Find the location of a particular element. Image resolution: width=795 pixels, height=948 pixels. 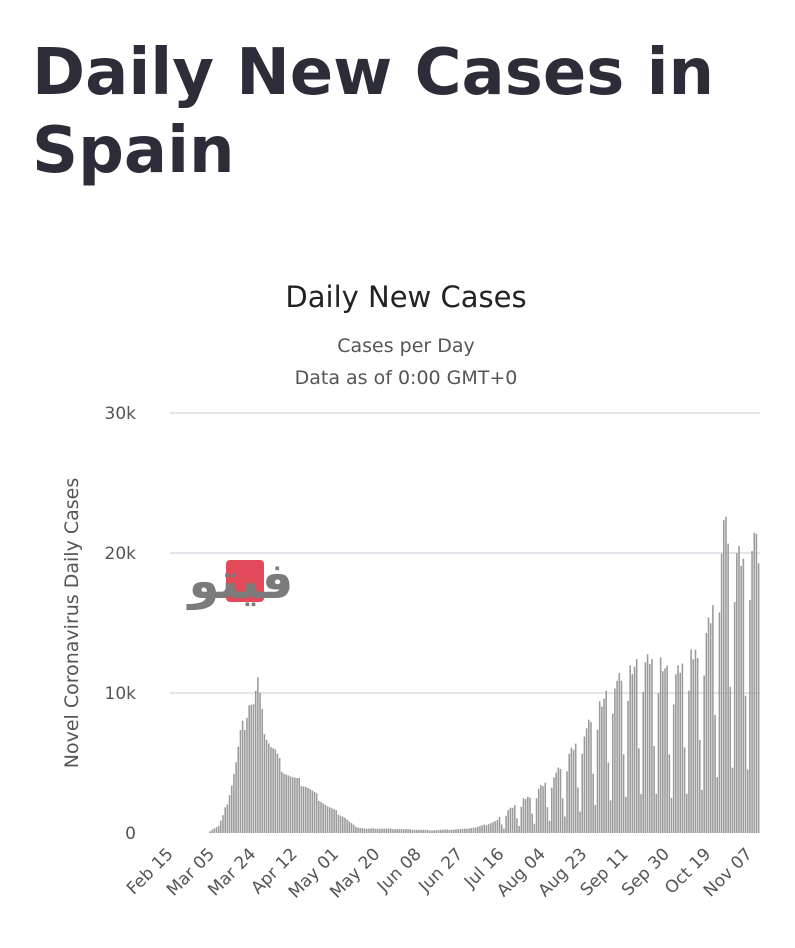

x-tick-label: Jun 27 is located at coordinates (440, 870).